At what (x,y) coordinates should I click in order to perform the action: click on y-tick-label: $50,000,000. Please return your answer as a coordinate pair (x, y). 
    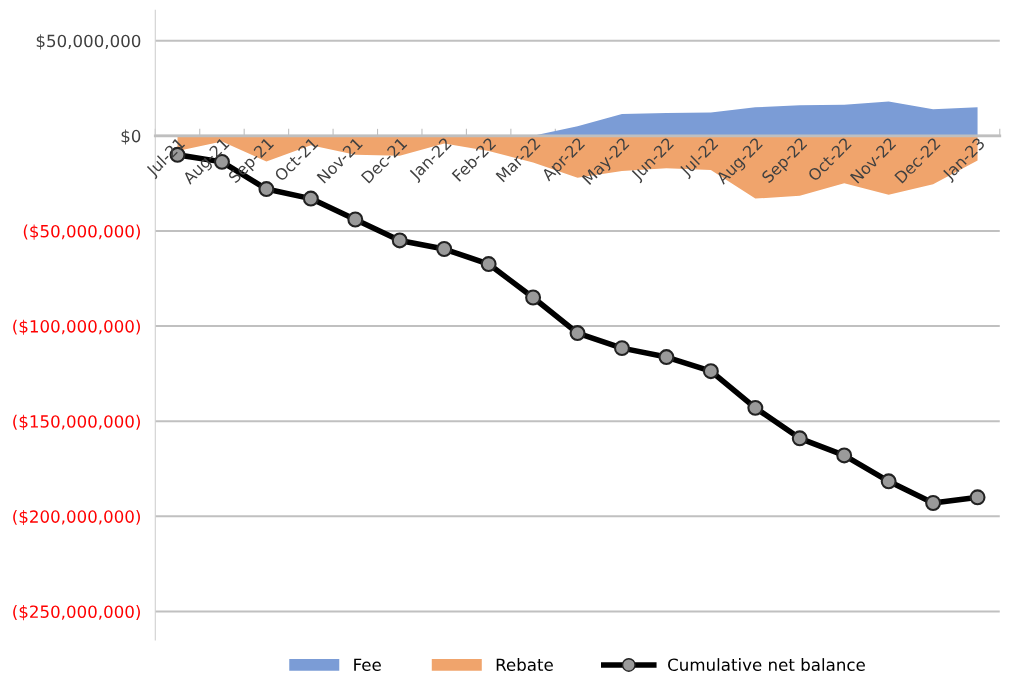
    Looking at the image, I should click on (88, 42).